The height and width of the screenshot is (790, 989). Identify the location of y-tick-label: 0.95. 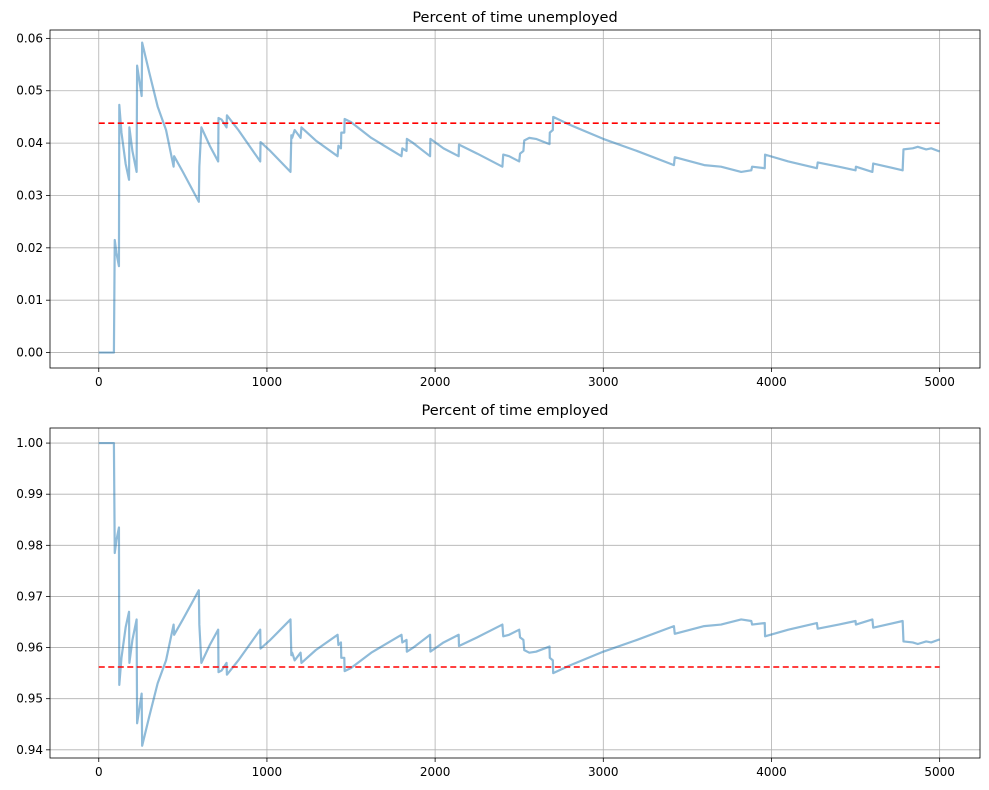
(29, 699).